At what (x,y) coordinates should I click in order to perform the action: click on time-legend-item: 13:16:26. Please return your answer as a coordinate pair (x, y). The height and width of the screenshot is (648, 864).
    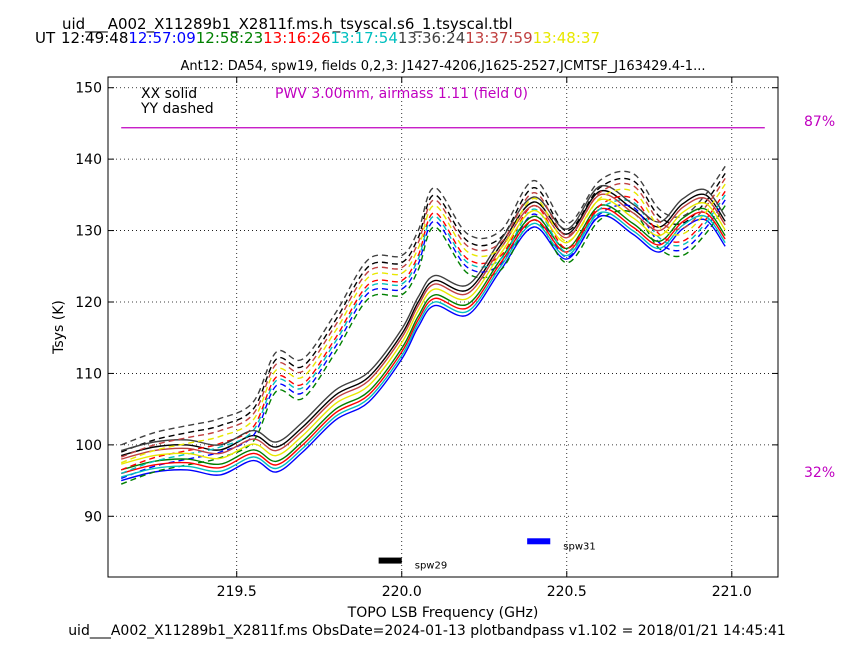
    Looking at the image, I should click on (296, 38).